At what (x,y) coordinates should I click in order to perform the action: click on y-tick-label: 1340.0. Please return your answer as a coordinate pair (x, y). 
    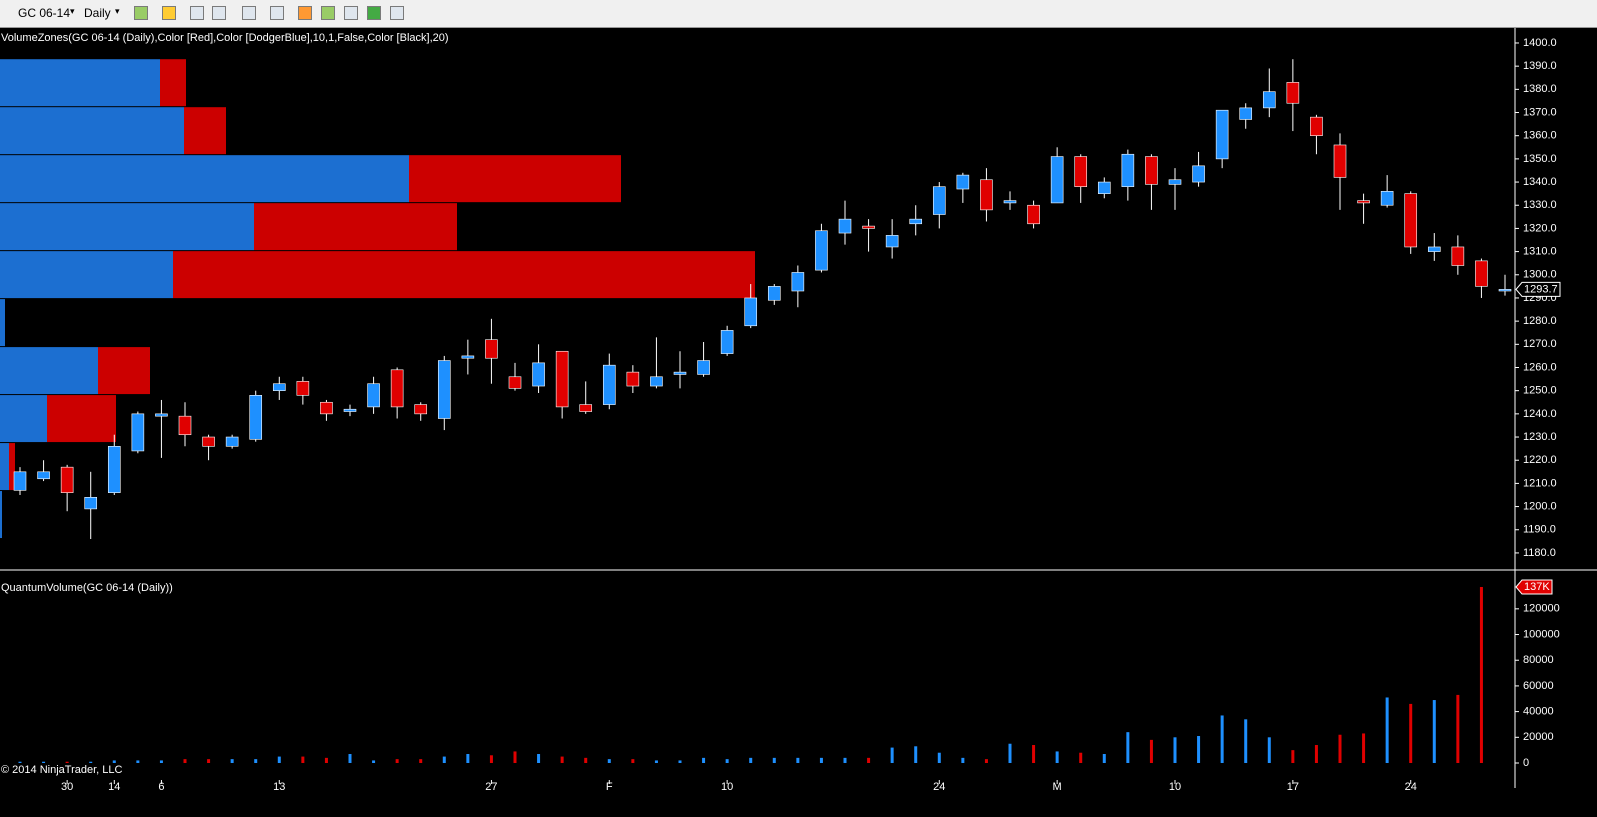
    Looking at the image, I should click on (1540, 182).